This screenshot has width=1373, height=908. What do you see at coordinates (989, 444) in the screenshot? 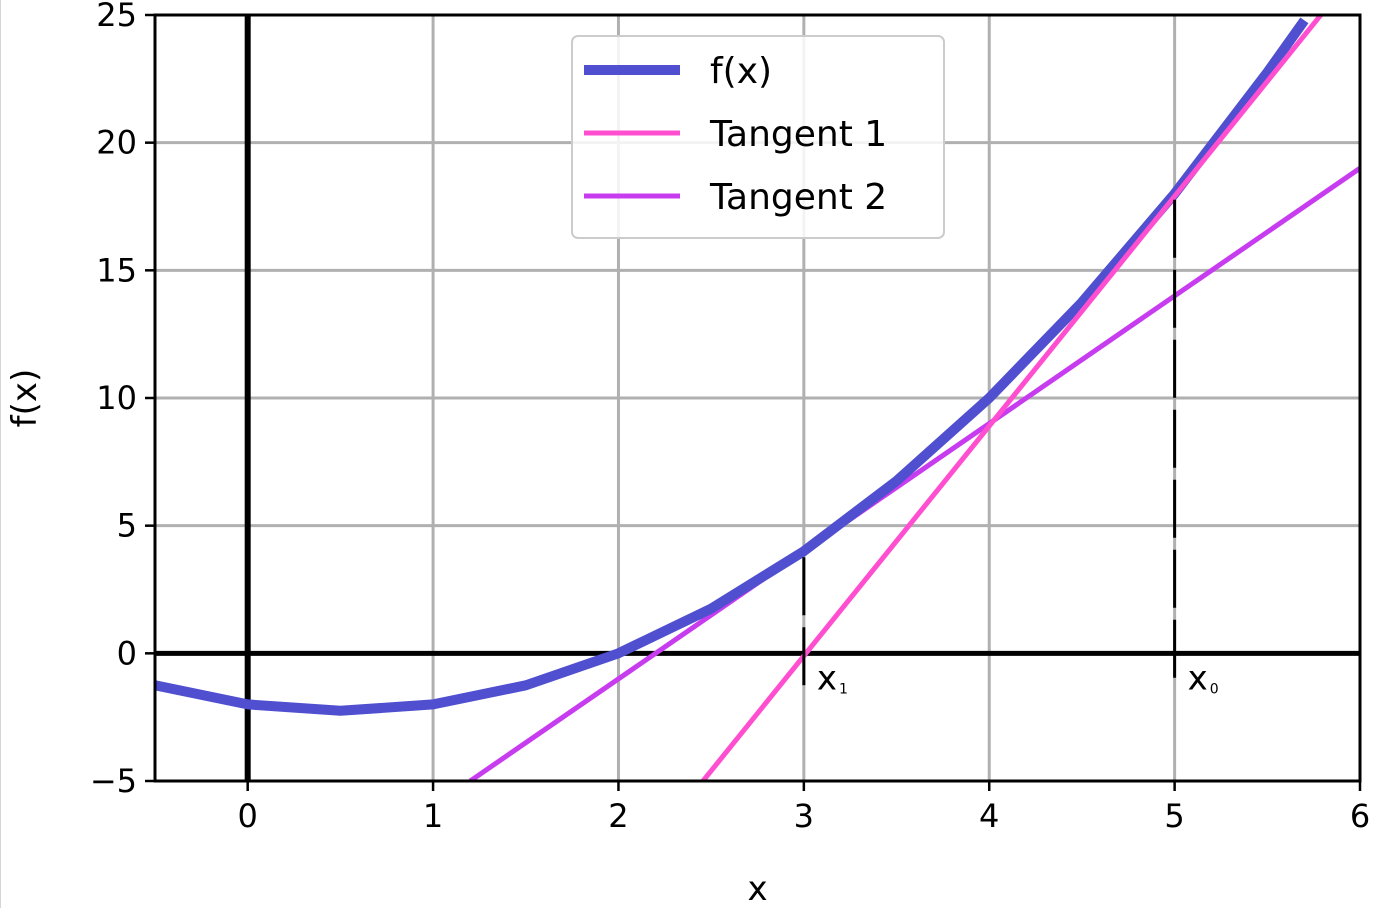
I see `annotation-markers` at bounding box center [989, 444].